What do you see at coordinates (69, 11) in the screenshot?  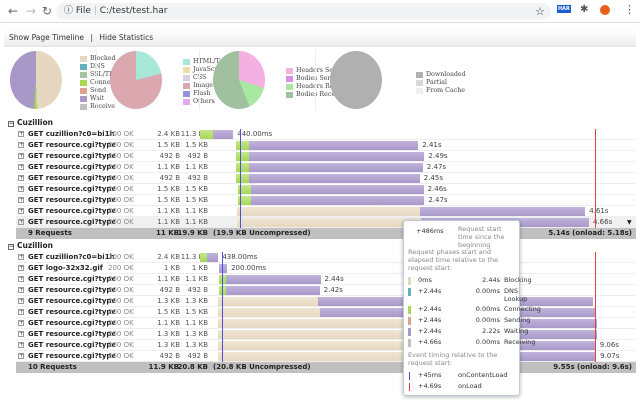 I see `info-icon: ⓘ` at bounding box center [69, 11].